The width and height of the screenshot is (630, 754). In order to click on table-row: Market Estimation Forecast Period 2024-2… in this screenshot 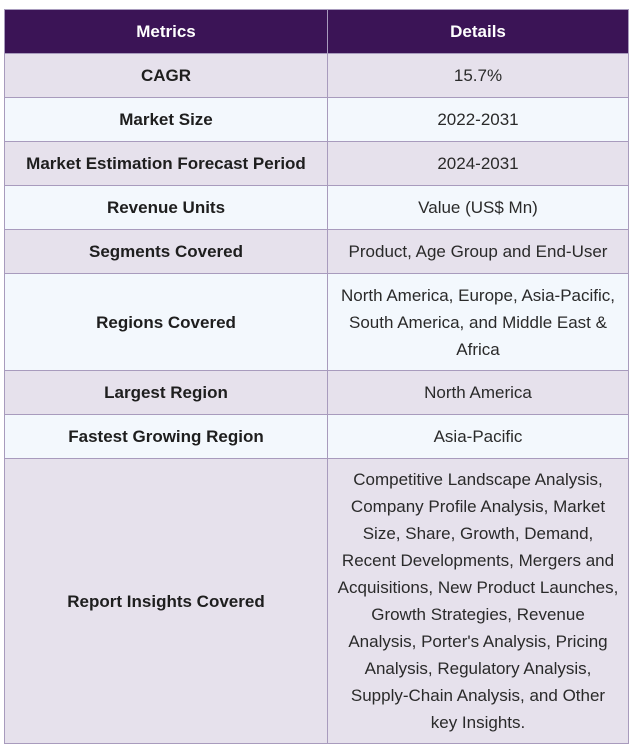, I will do `click(316, 163)`.